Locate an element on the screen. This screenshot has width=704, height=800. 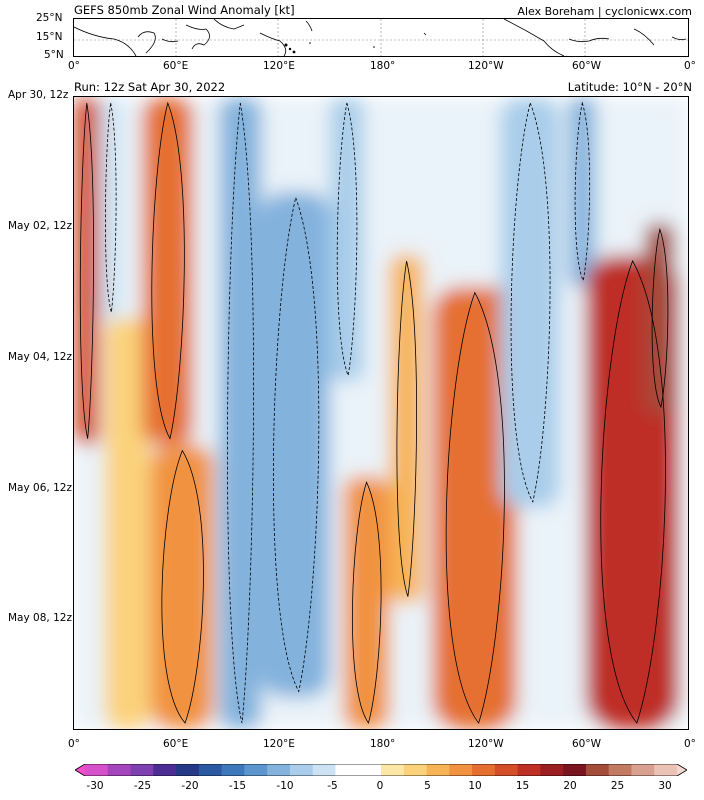
reference-map is located at coordinates (381, 37).